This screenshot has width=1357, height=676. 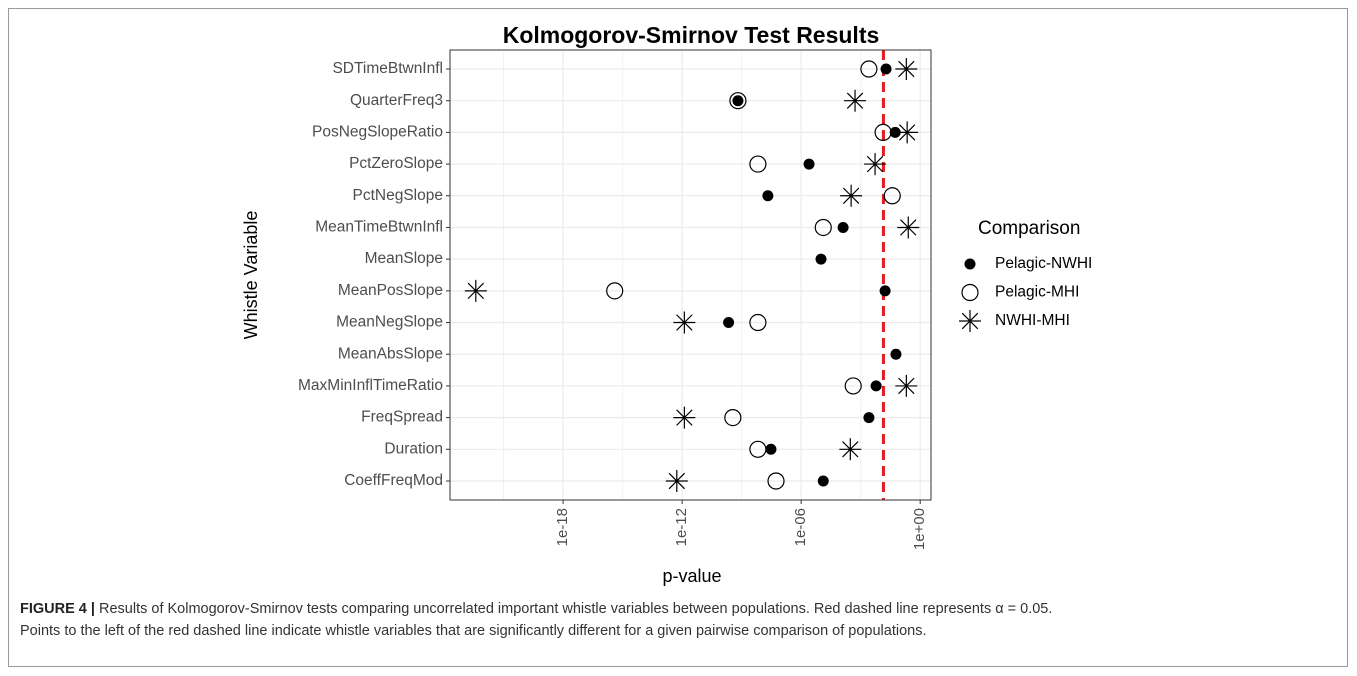 I want to click on y-tick-label: MeanSlope, so click(x=404, y=258).